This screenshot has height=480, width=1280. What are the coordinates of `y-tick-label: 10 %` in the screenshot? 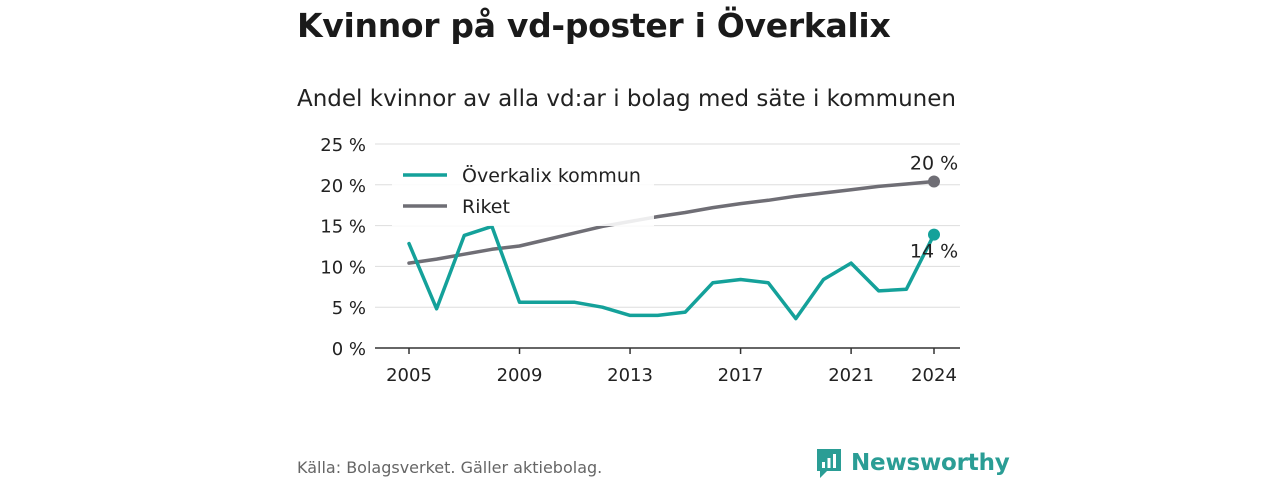 It's located at (343, 267).